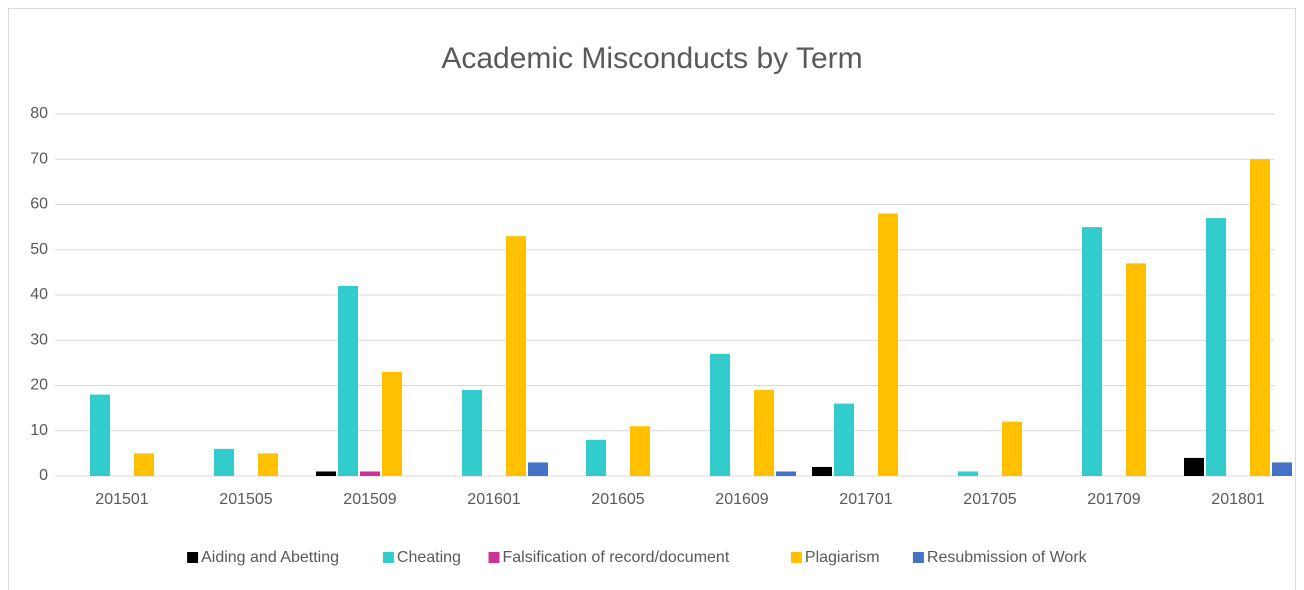  What do you see at coordinates (39, 294) in the screenshot?
I see `y-tick-label: 40` at bounding box center [39, 294].